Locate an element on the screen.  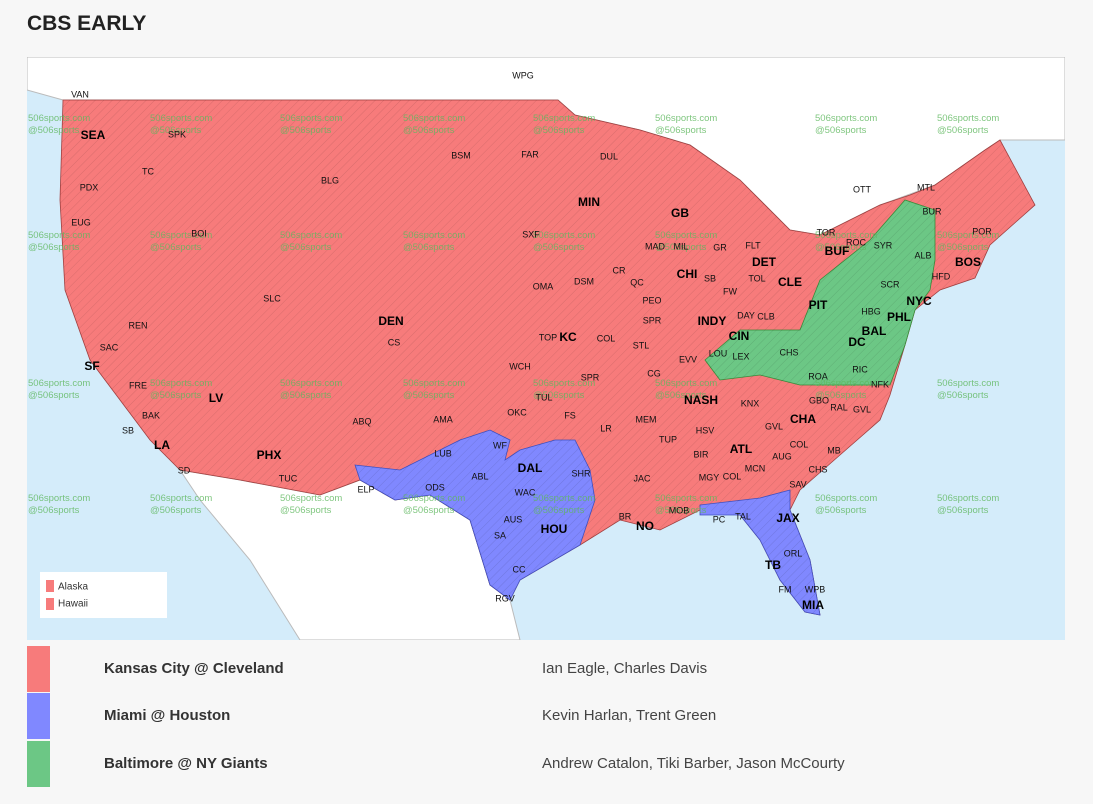
city-label: CHS is located at coordinates (788, 352).